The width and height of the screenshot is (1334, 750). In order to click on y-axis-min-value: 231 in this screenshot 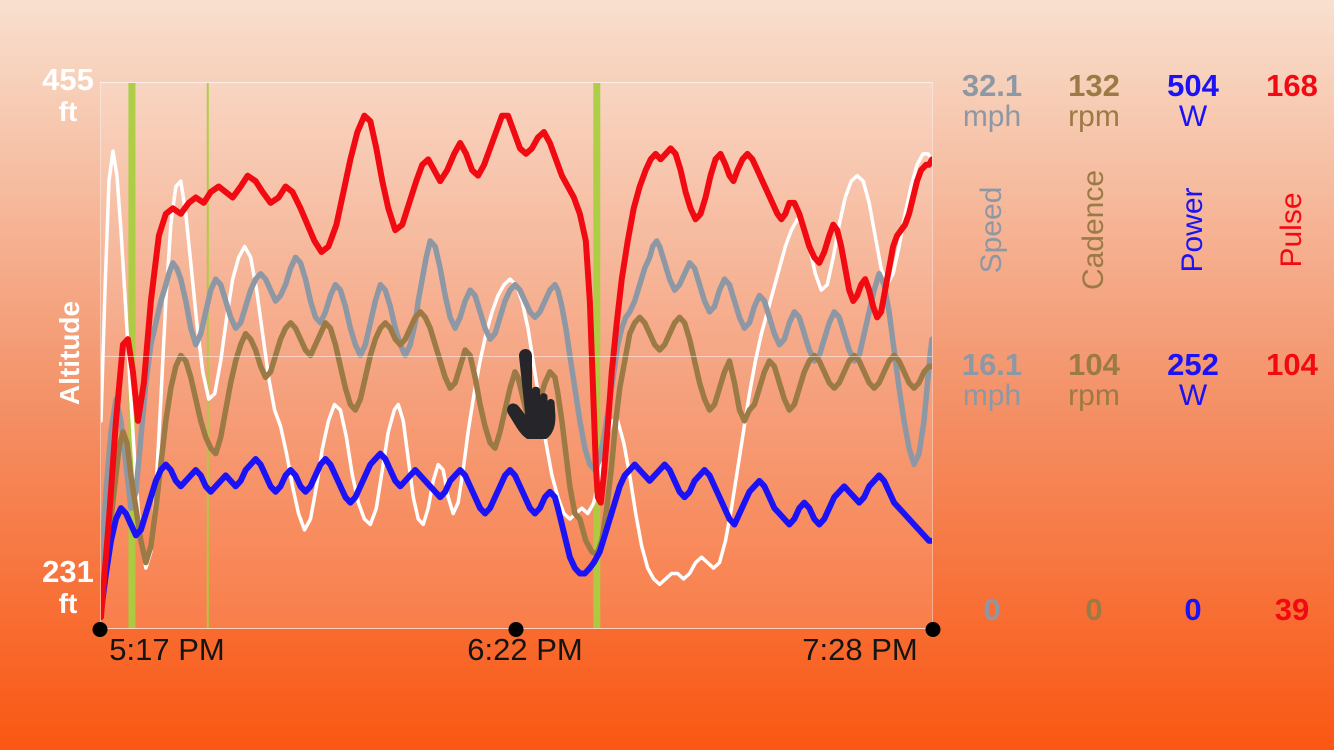, I will do `click(68, 571)`.